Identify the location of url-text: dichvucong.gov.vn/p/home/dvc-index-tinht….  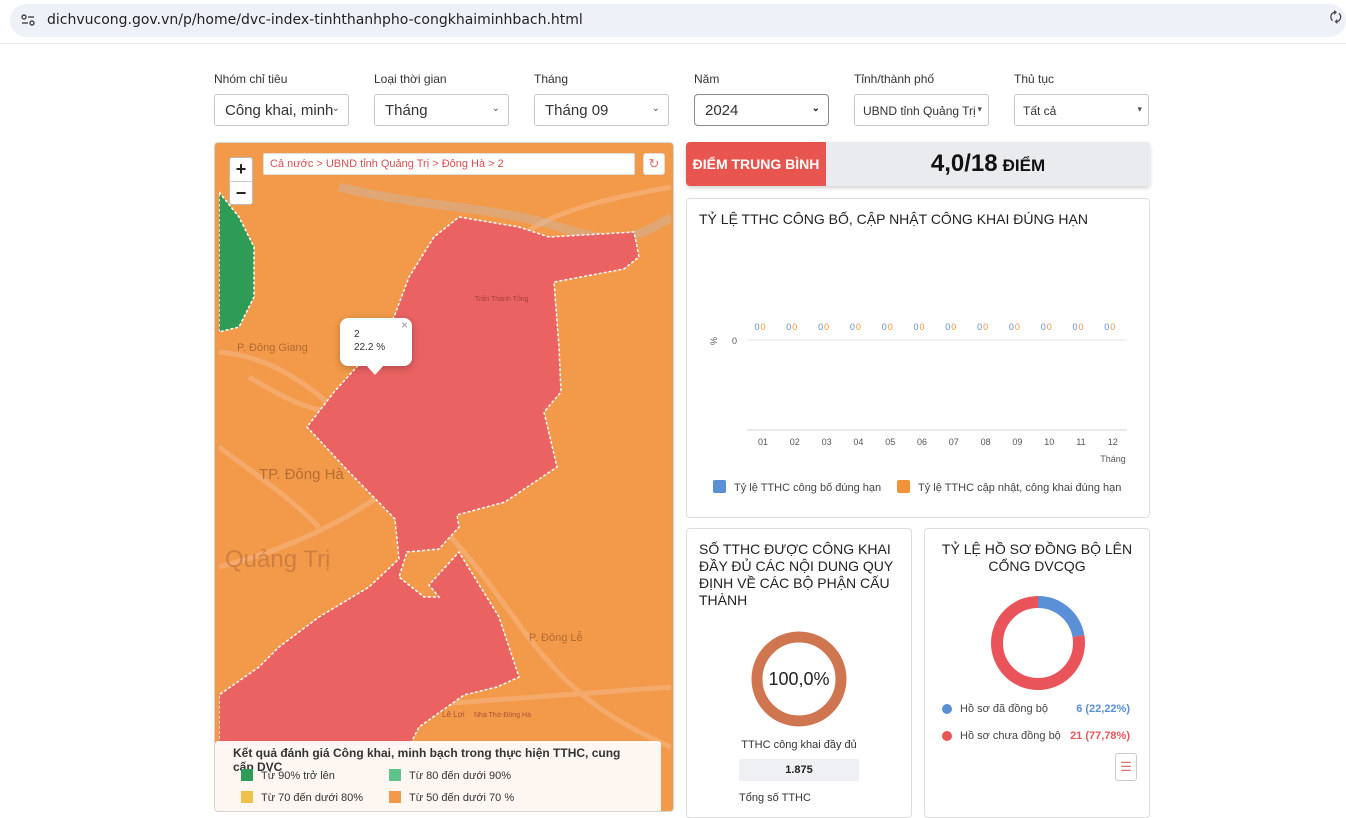
(315, 20).